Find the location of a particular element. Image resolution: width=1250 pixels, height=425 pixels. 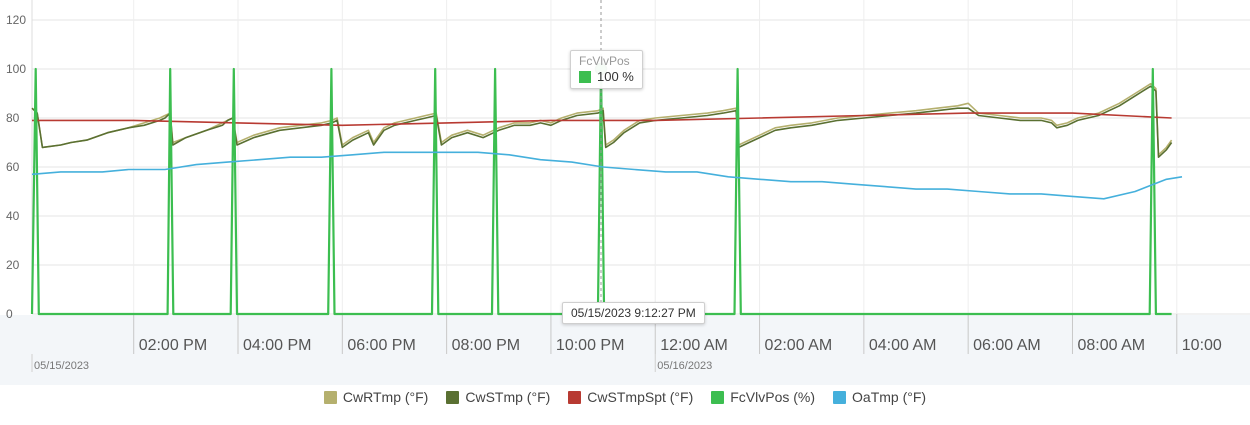

y-tick-label: 0 is located at coordinates (9, 314).